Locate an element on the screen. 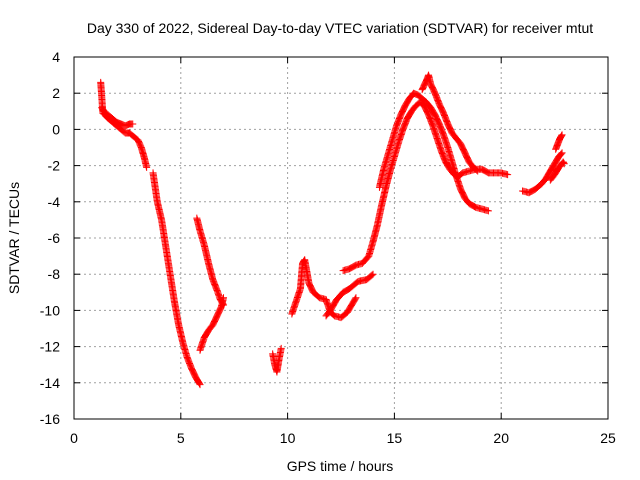 This screenshot has width=640, height=480. x-axis-label: GPS time / hours is located at coordinates (340, 466).